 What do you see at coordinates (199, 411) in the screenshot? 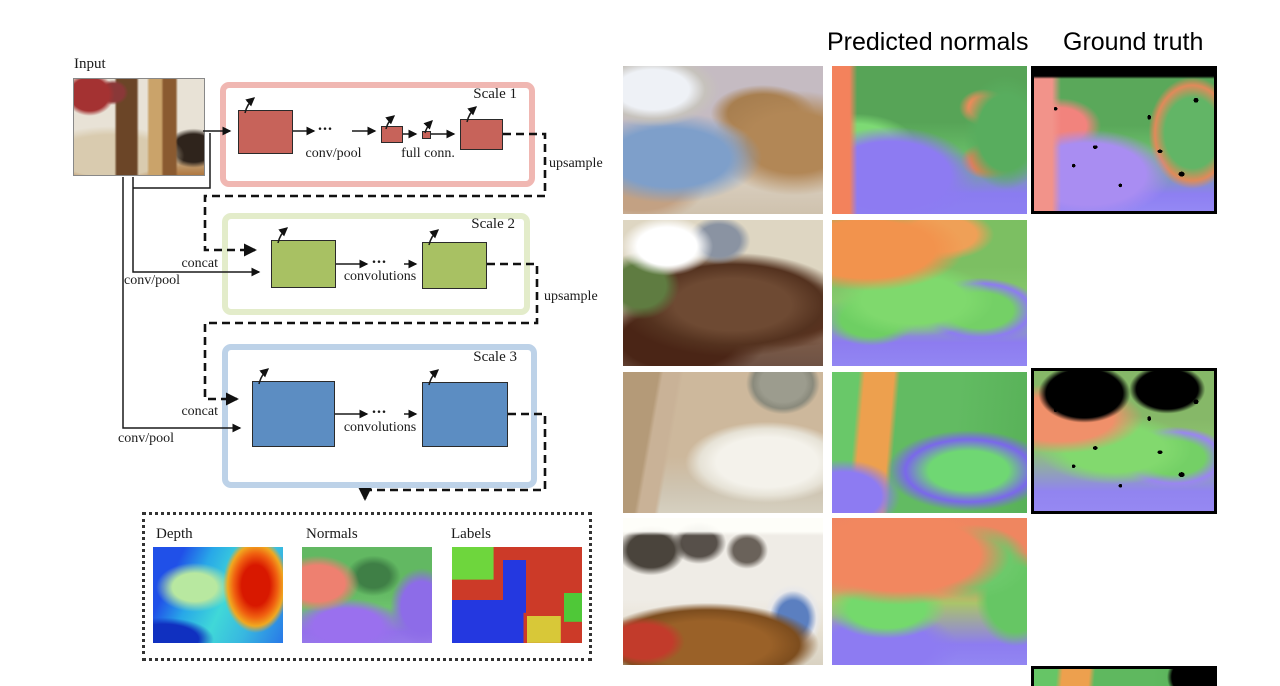
I see `scale3-concat-label: concat` at bounding box center [199, 411].